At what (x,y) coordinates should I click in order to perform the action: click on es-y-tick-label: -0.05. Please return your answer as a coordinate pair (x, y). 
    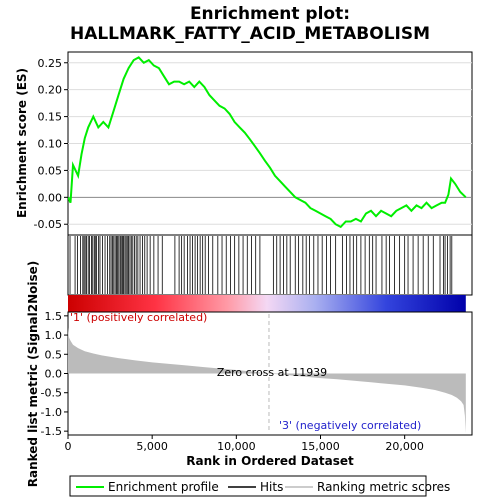
    Looking at the image, I should click on (48, 224).